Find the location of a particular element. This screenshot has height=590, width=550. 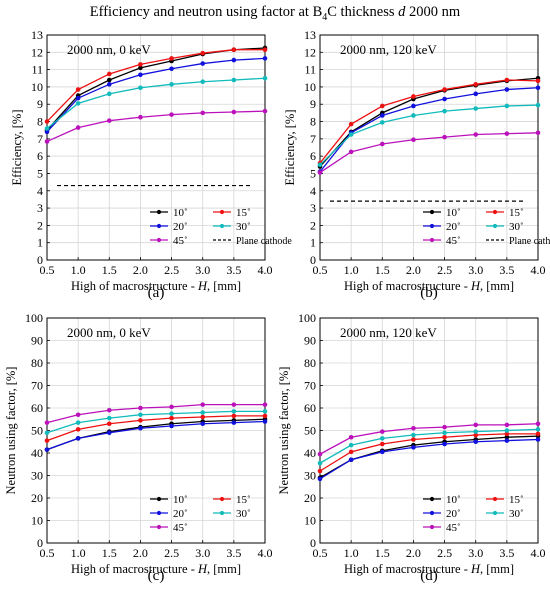

y-tick-label: 20 is located at coordinates (37, 498).